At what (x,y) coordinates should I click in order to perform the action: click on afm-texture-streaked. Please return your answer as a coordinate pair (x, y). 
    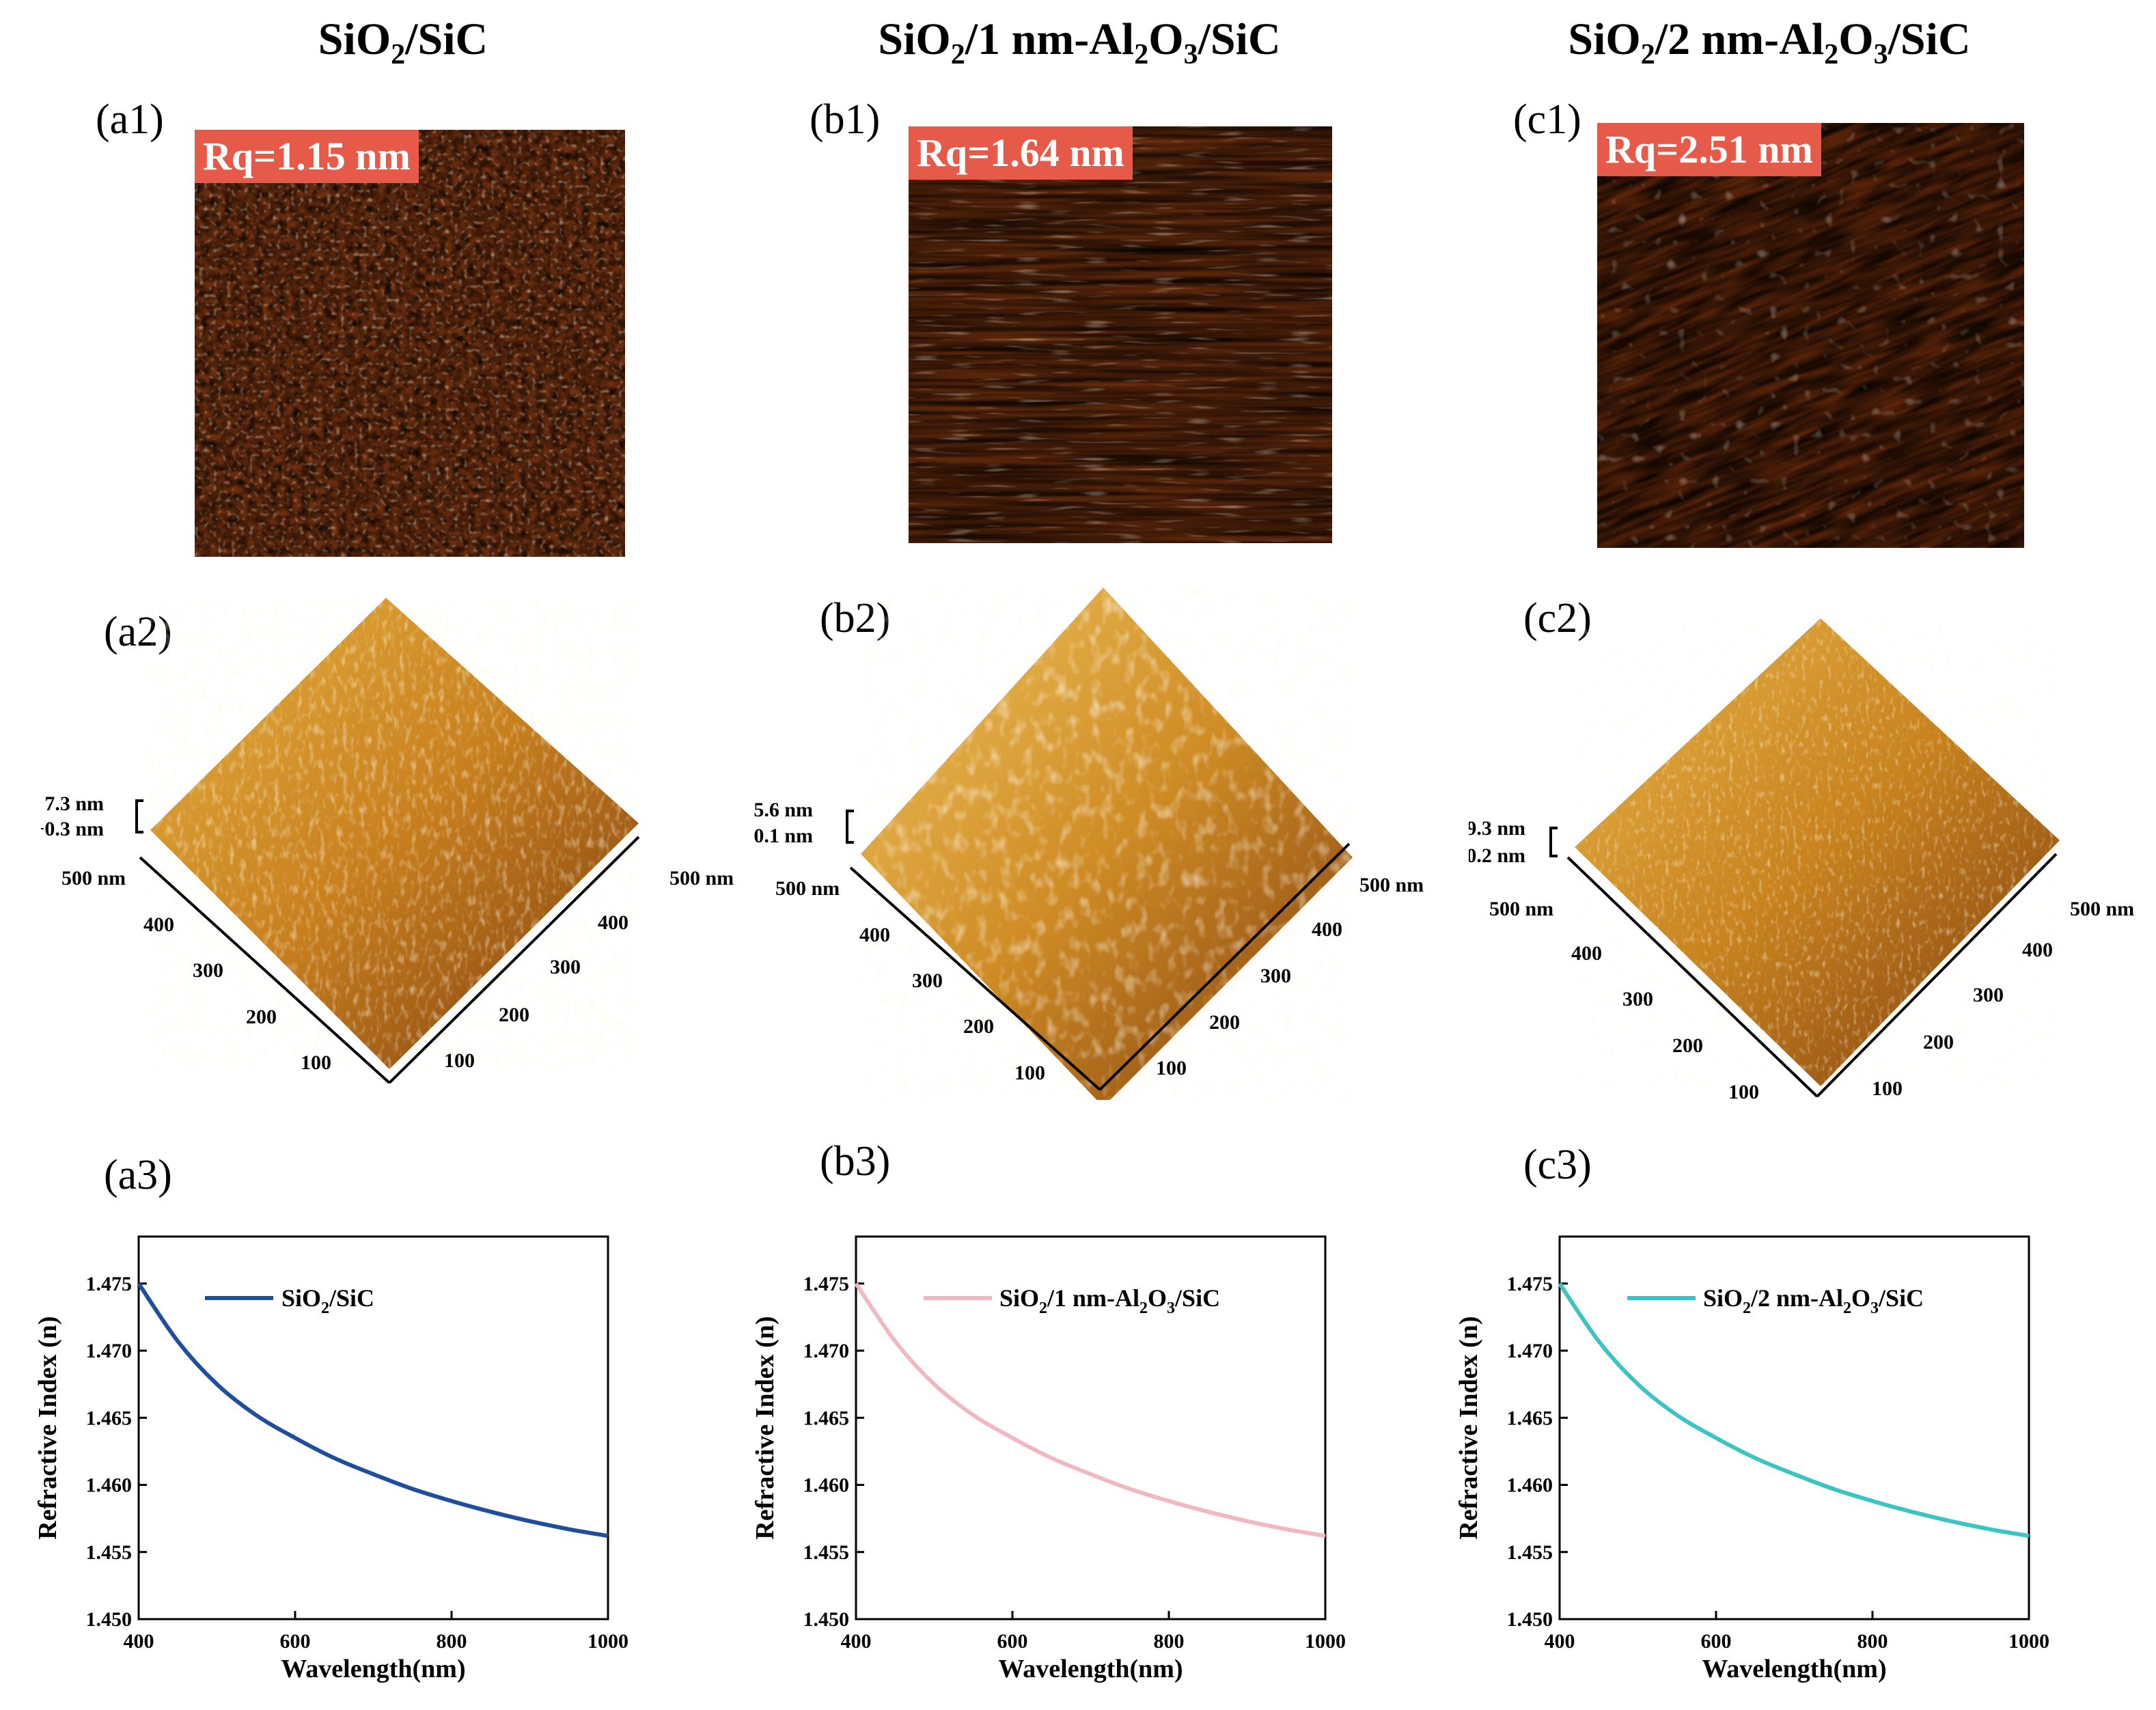
    Looking at the image, I should click on (1121, 334).